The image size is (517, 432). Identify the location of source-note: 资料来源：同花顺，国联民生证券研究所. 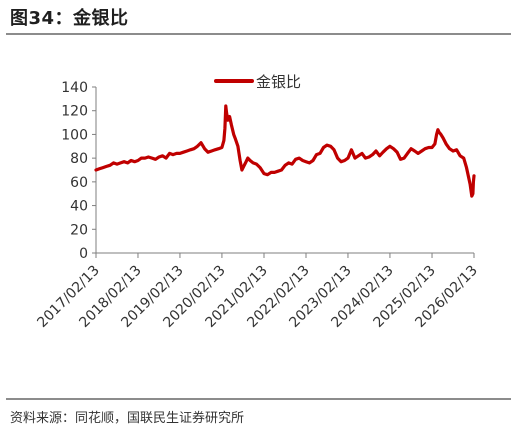
(127, 418).